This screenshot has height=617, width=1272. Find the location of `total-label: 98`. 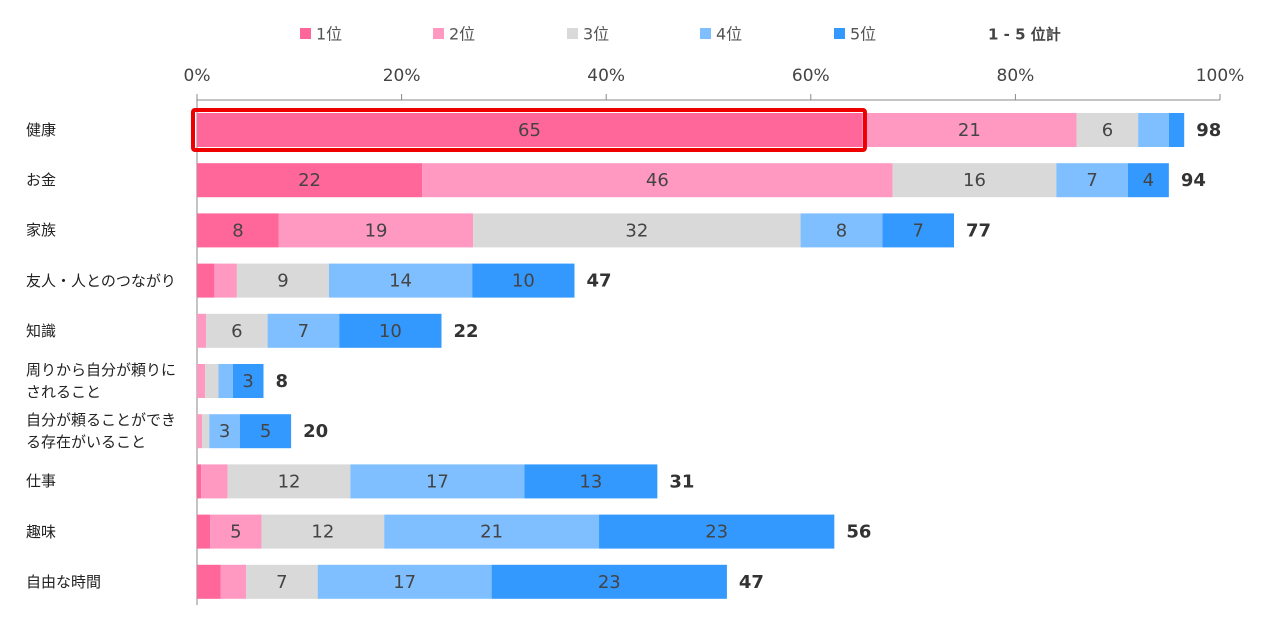

total-label: 98 is located at coordinates (1208, 130).